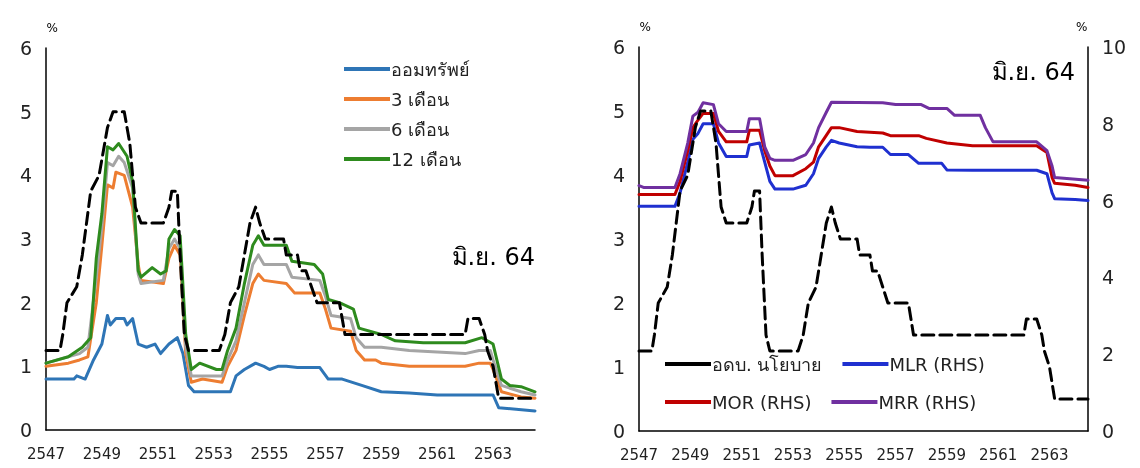 Image resolution: width=1140 pixels, height=468 pixels. I want to click on legend-label: MLR (RHS), so click(937, 364).